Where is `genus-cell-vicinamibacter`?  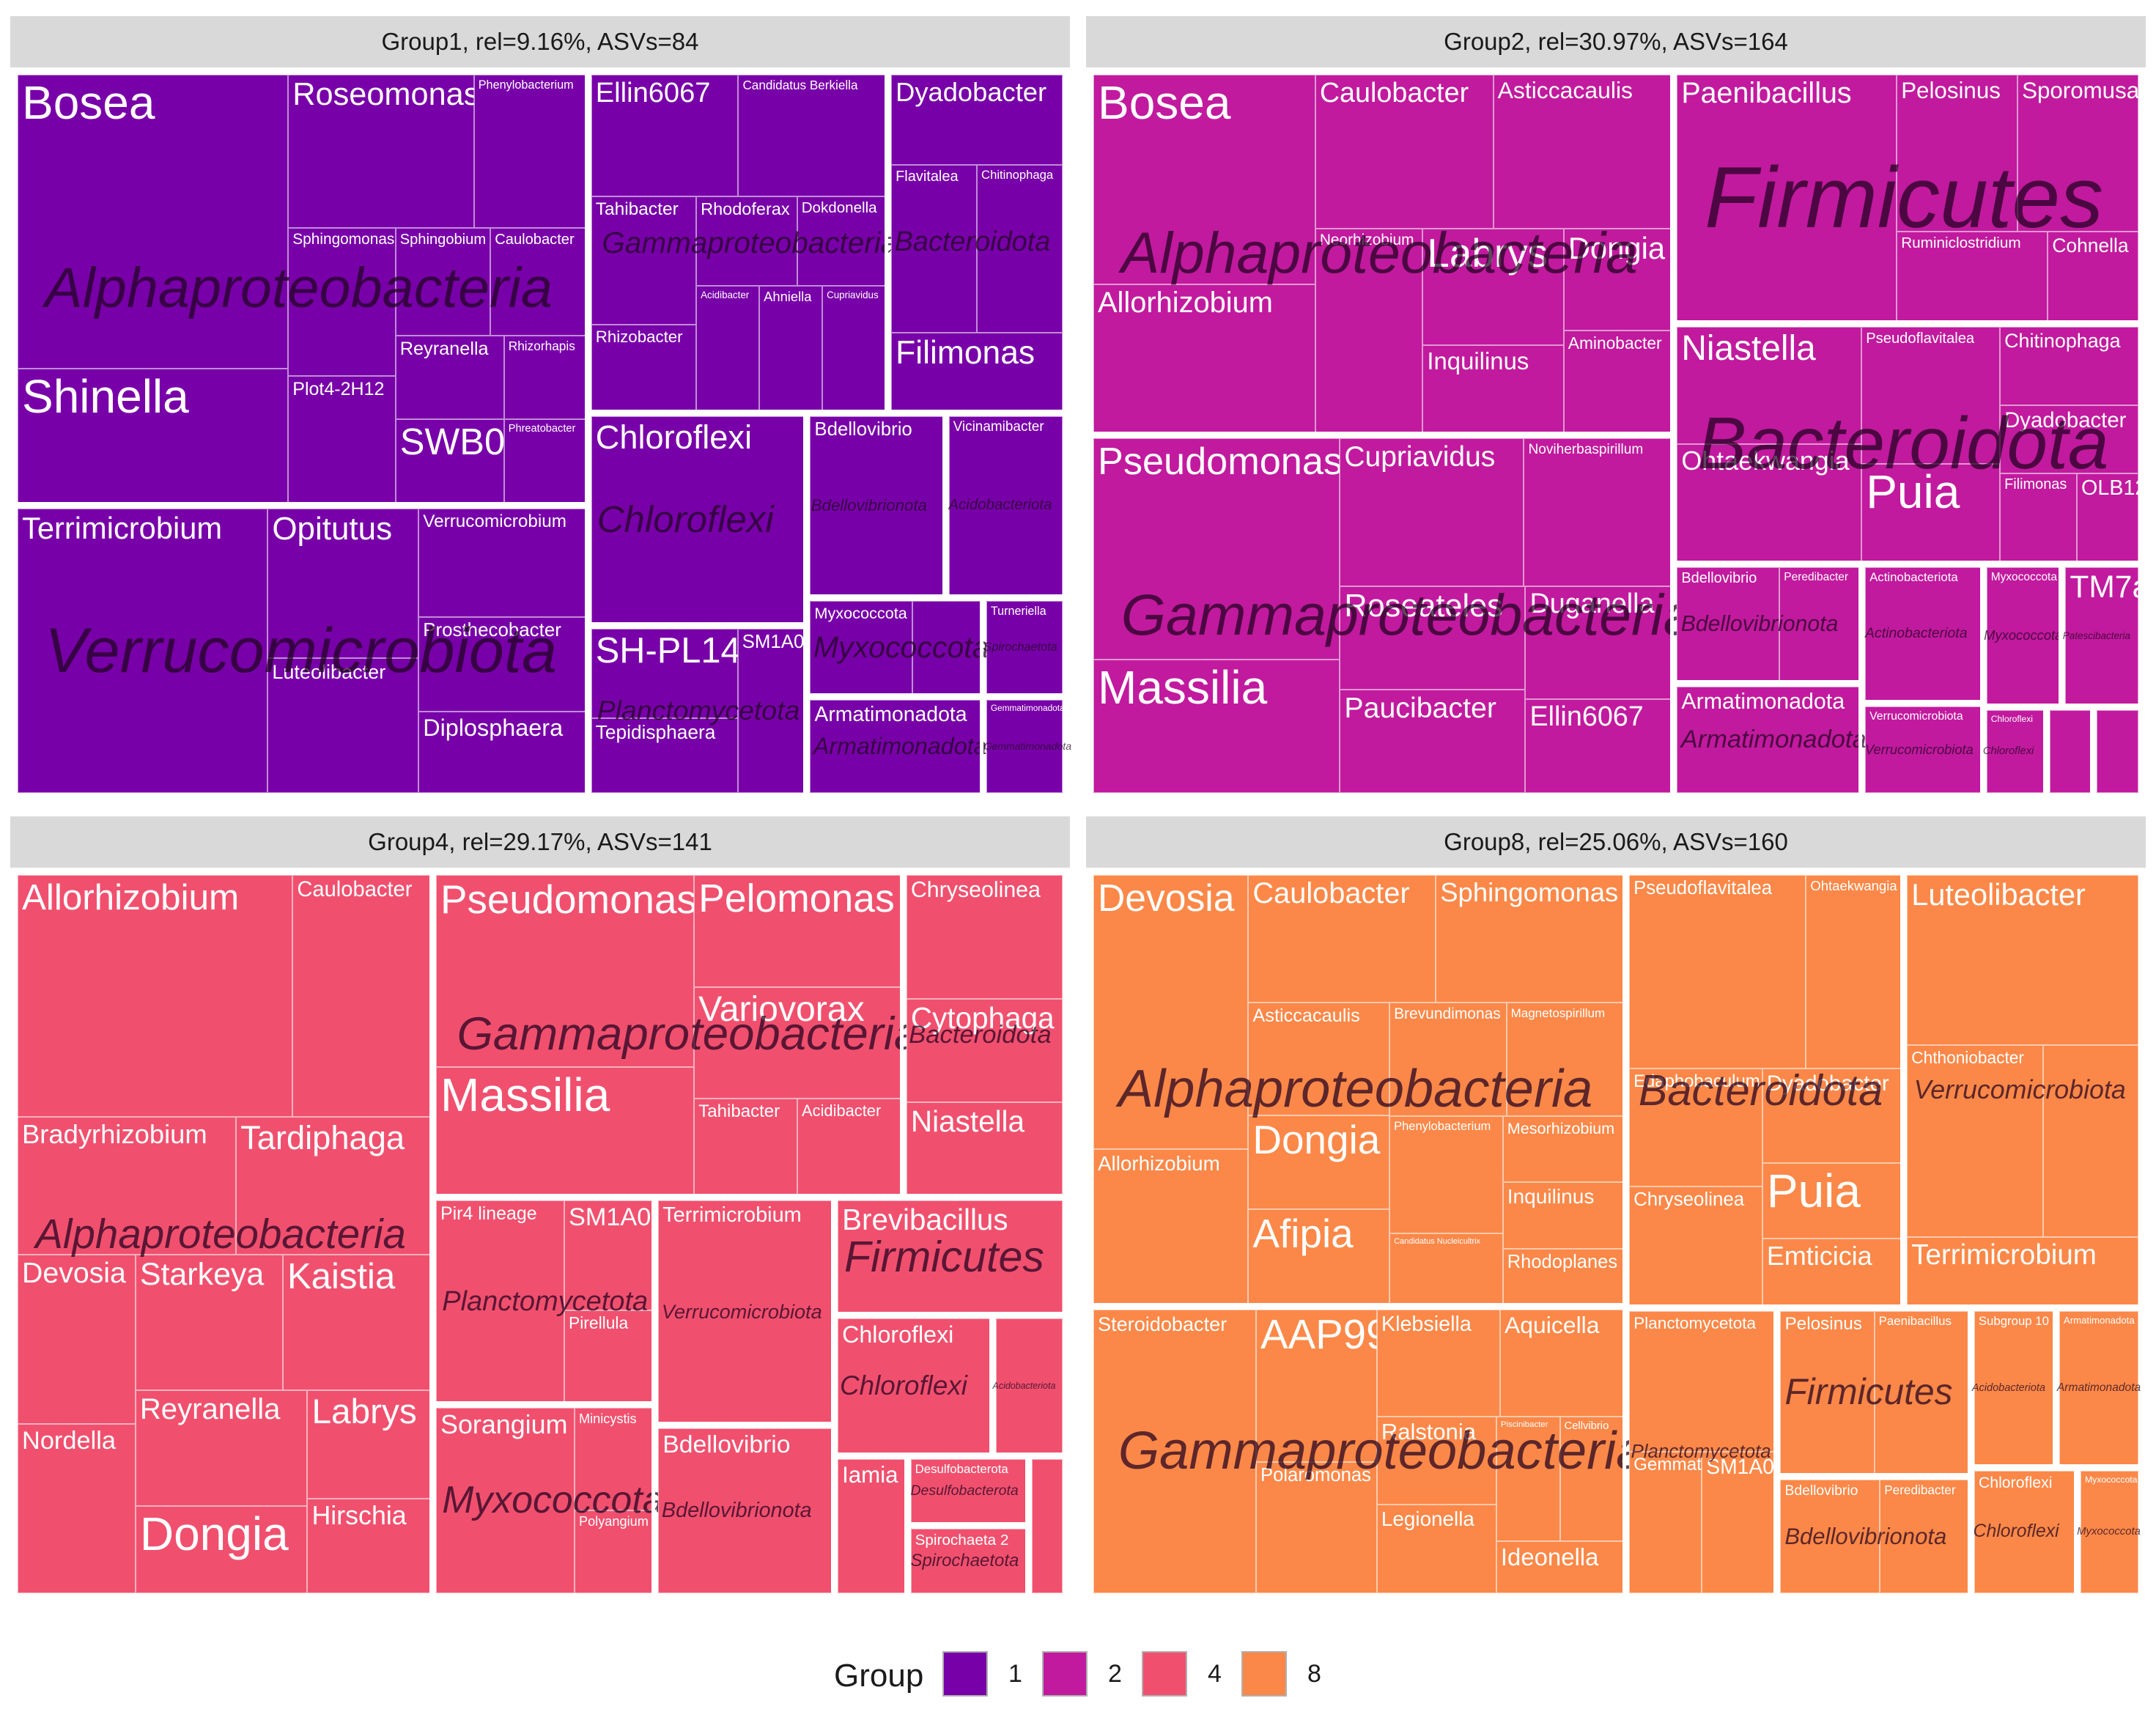 genus-cell-vicinamibacter is located at coordinates (1005, 505).